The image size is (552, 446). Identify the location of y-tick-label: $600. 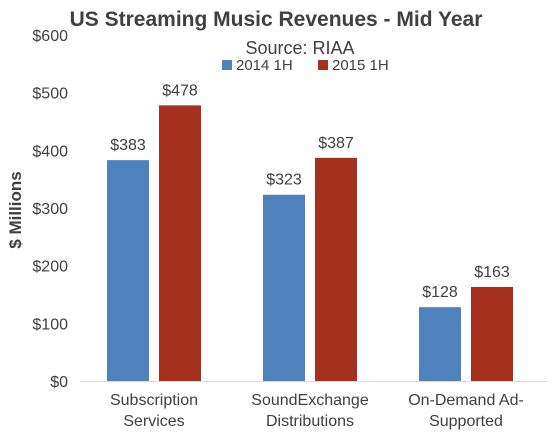
(50, 36).